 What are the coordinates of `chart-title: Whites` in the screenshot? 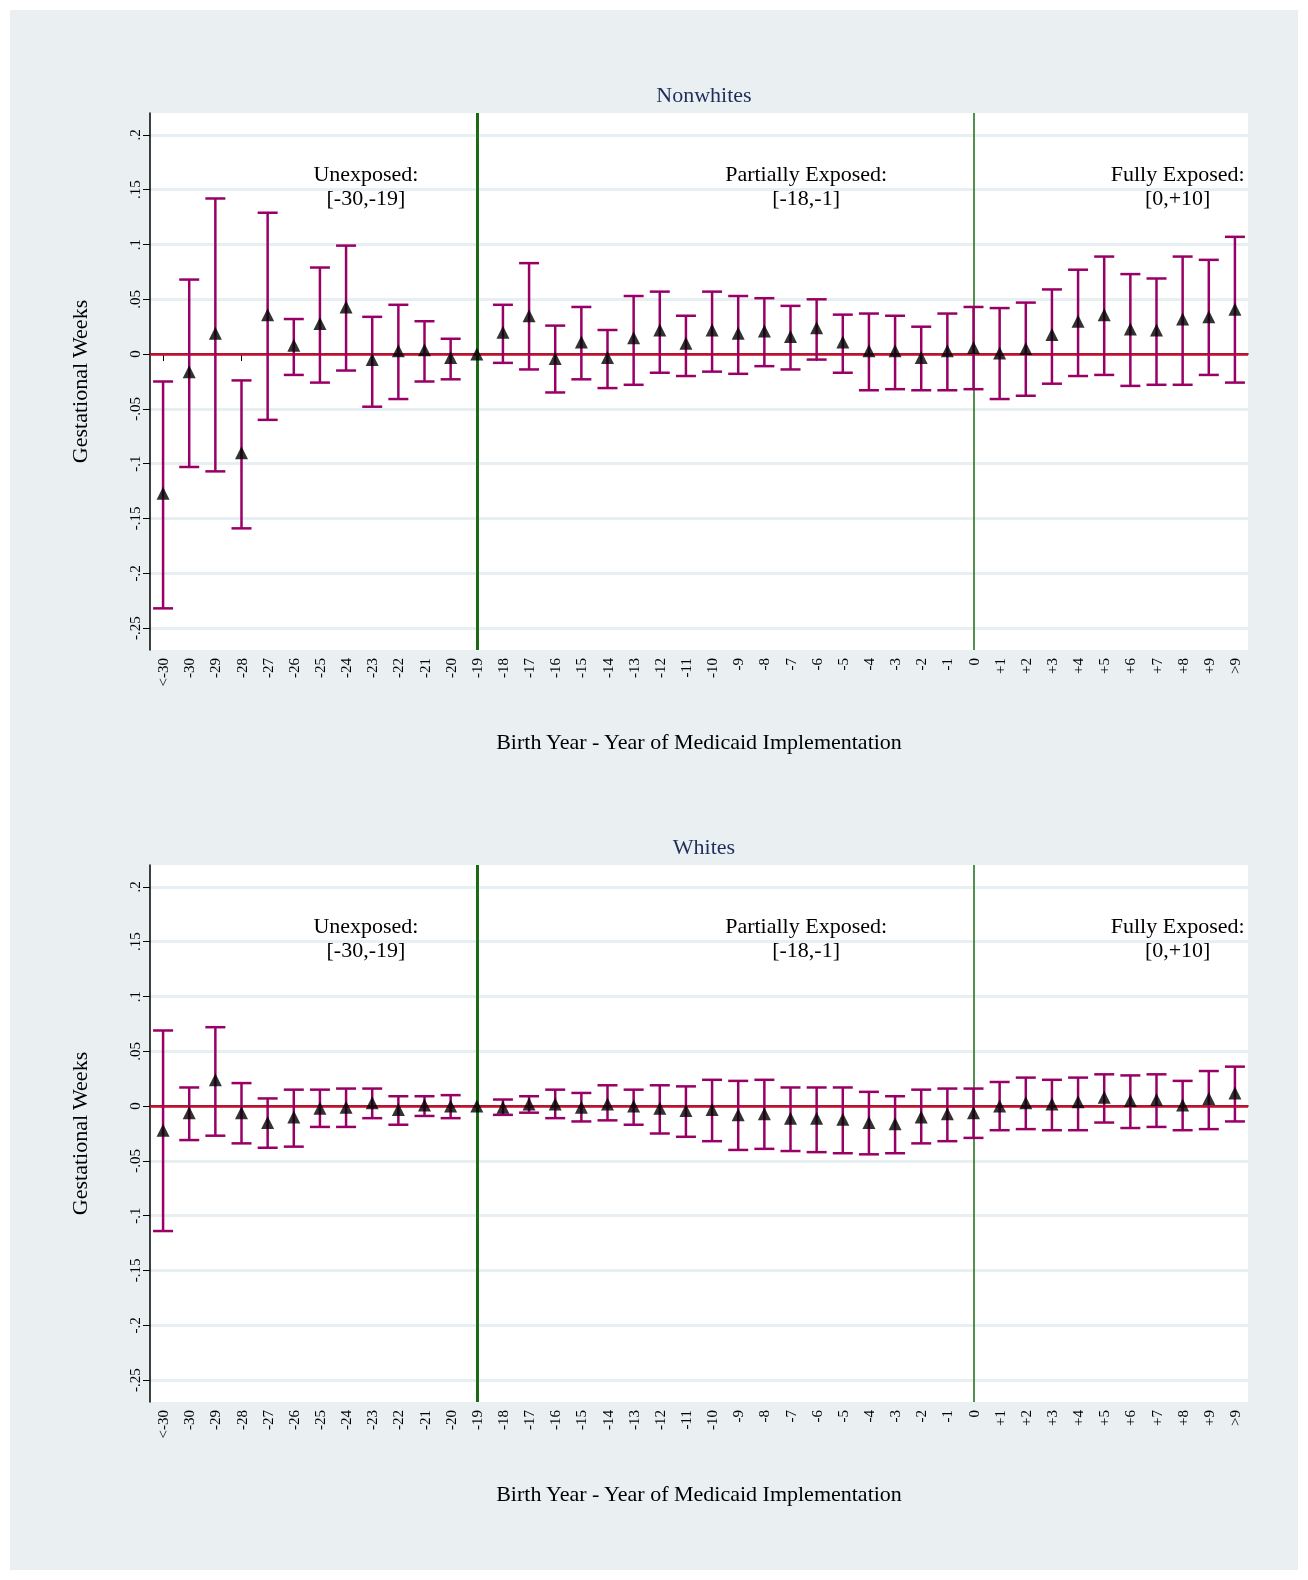 It's located at (704, 846).